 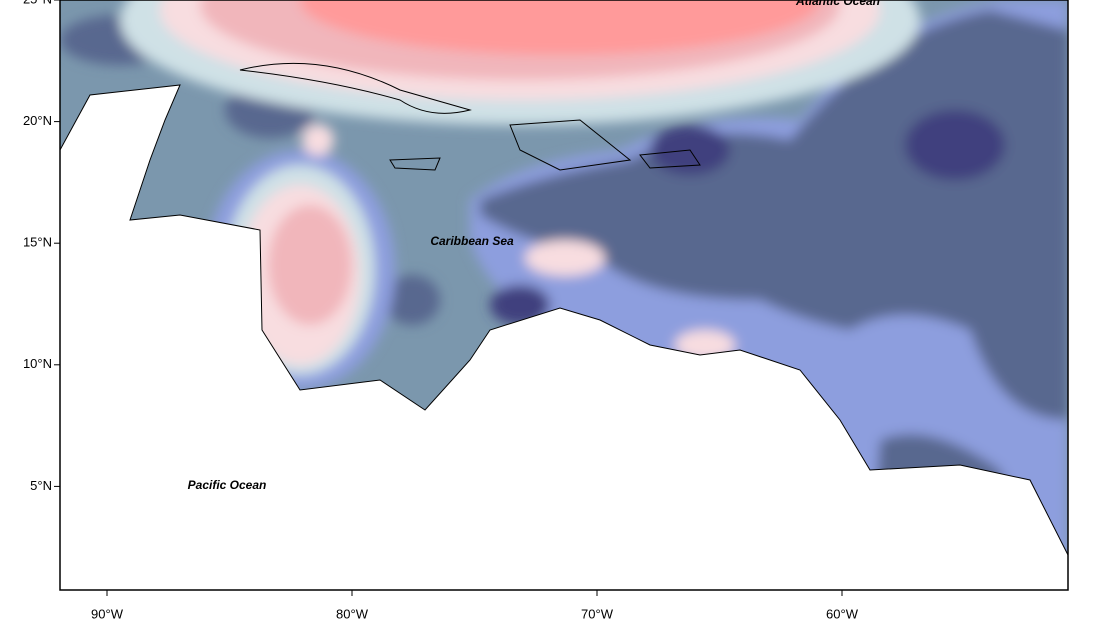 I want to click on lon-label: 80°W, so click(x=352, y=613).